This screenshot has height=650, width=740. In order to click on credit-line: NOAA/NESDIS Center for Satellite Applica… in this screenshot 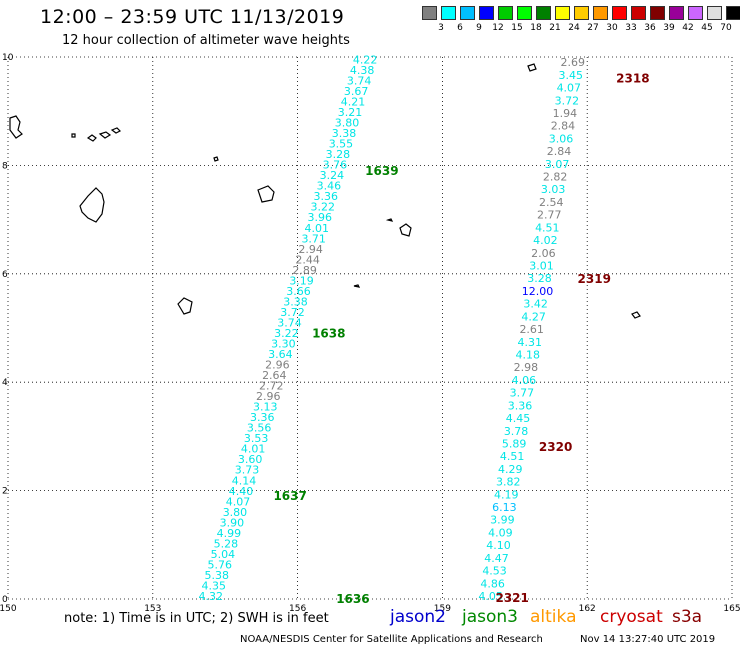, I will do `click(391, 639)`.